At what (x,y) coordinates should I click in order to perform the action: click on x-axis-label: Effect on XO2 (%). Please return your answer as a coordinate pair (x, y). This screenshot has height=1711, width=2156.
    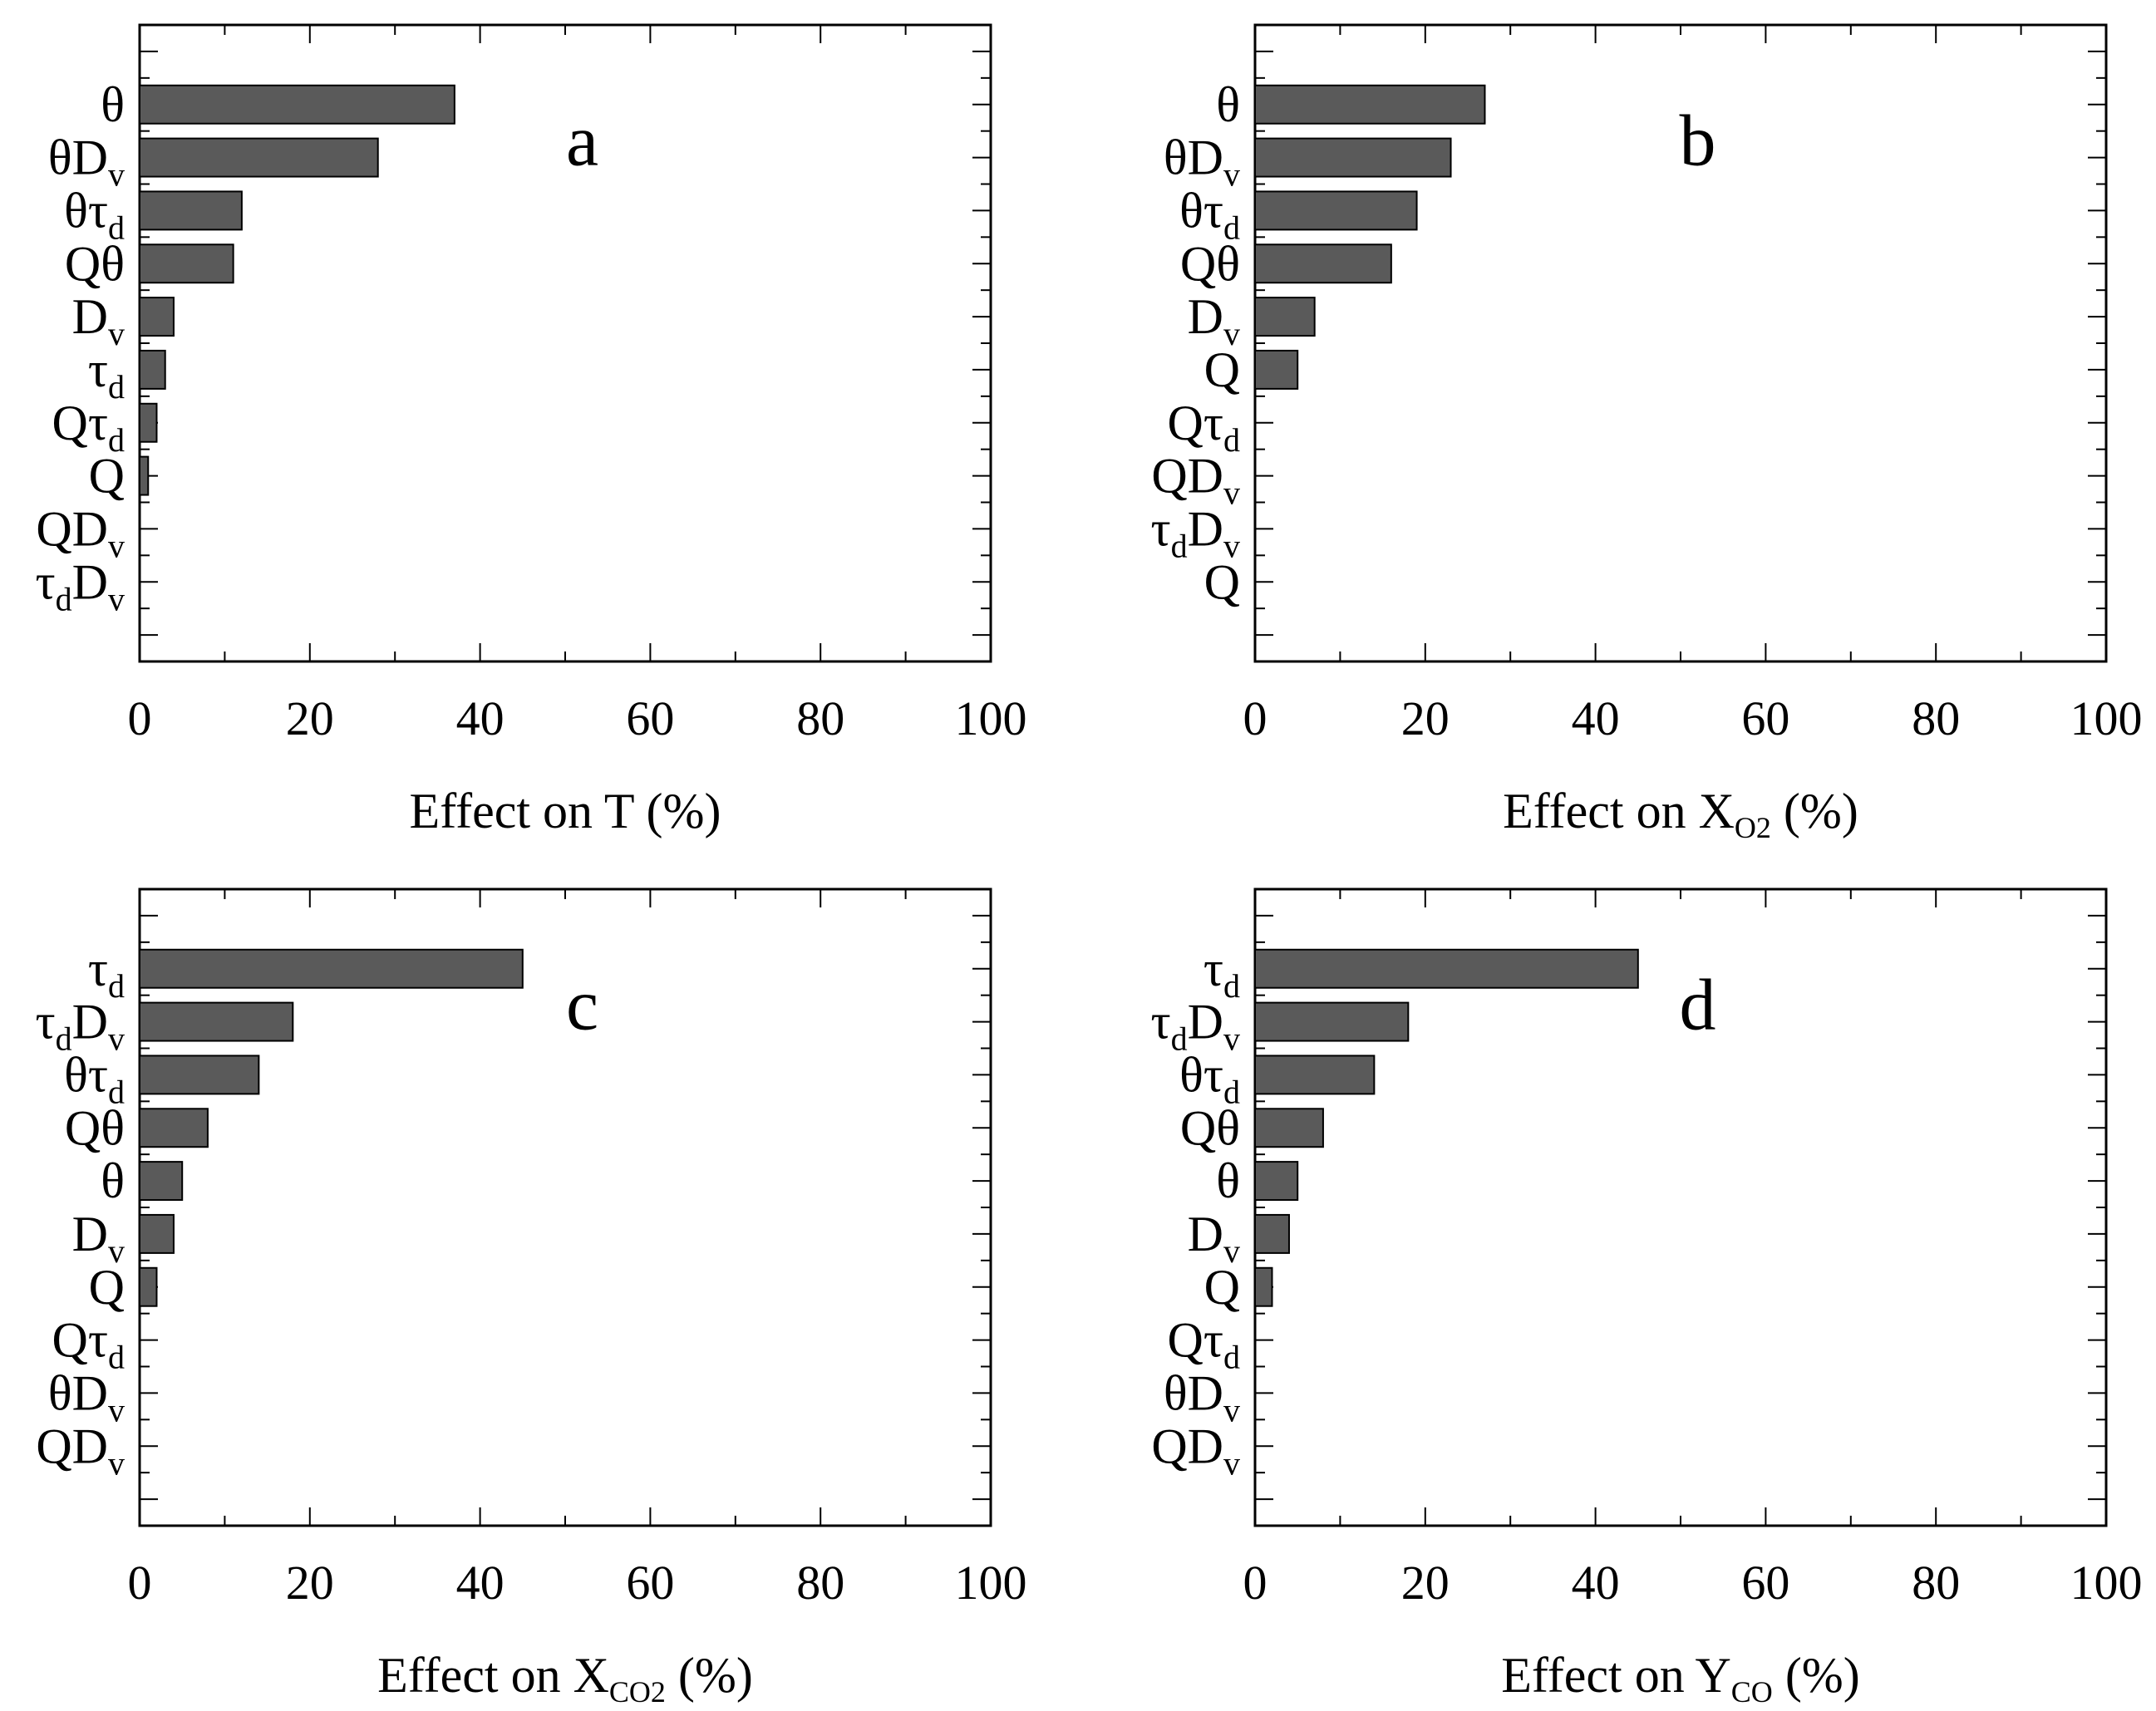
    Looking at the image, I should click on (1680, 814).